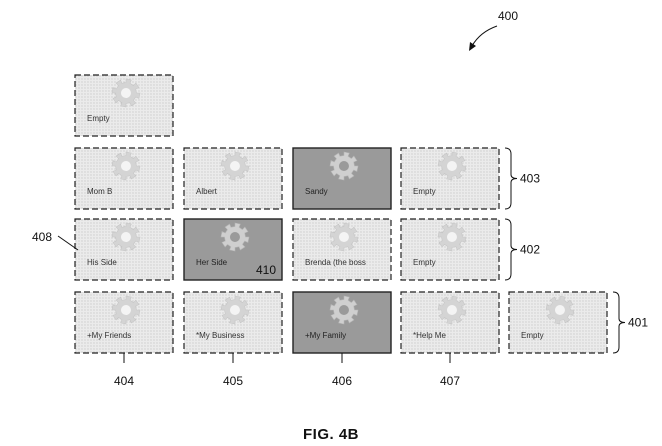  What do you see at coordinates (42, 237) in the screenshot?
I see `tile-pointer-reference: 408` at bounding box center [42, 237].